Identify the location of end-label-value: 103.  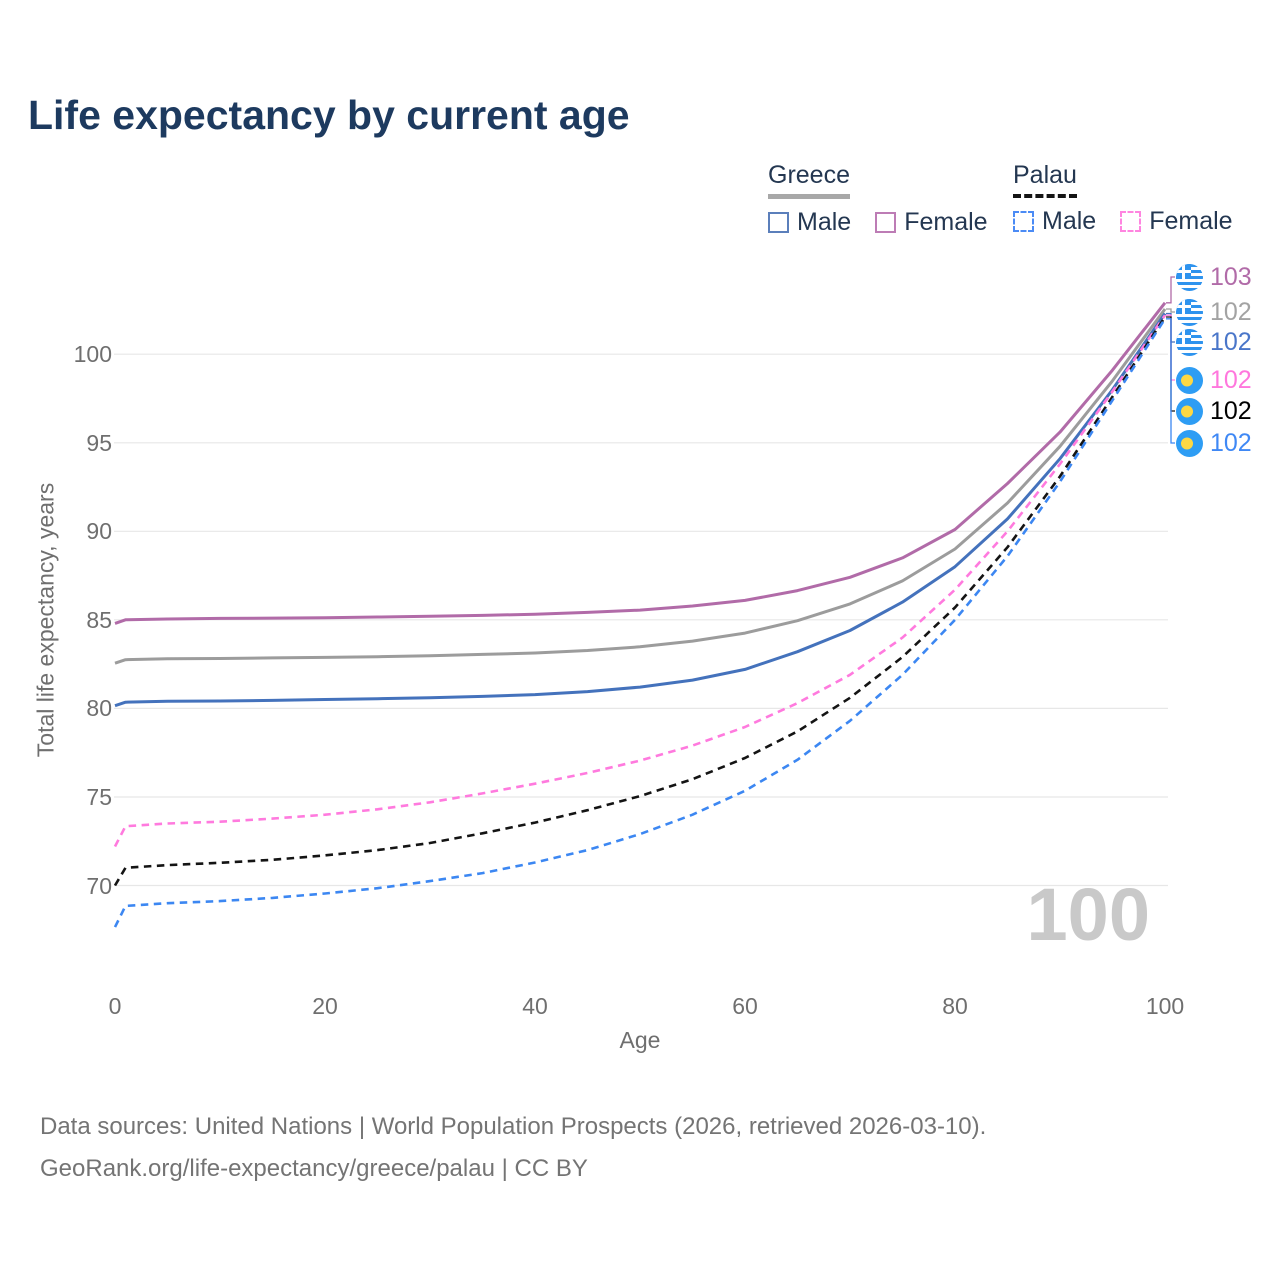
(1231, 276).